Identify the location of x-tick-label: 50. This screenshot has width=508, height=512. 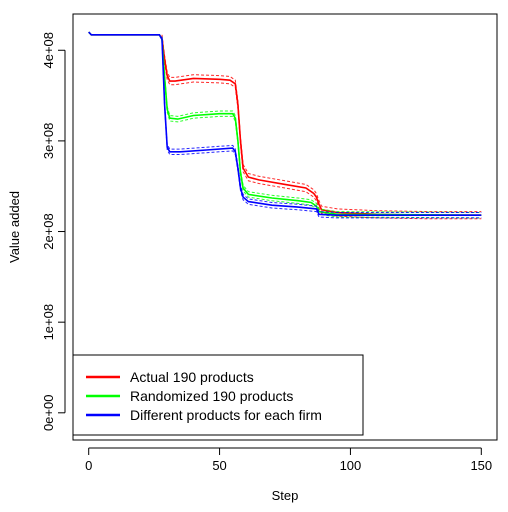
(219, 465).